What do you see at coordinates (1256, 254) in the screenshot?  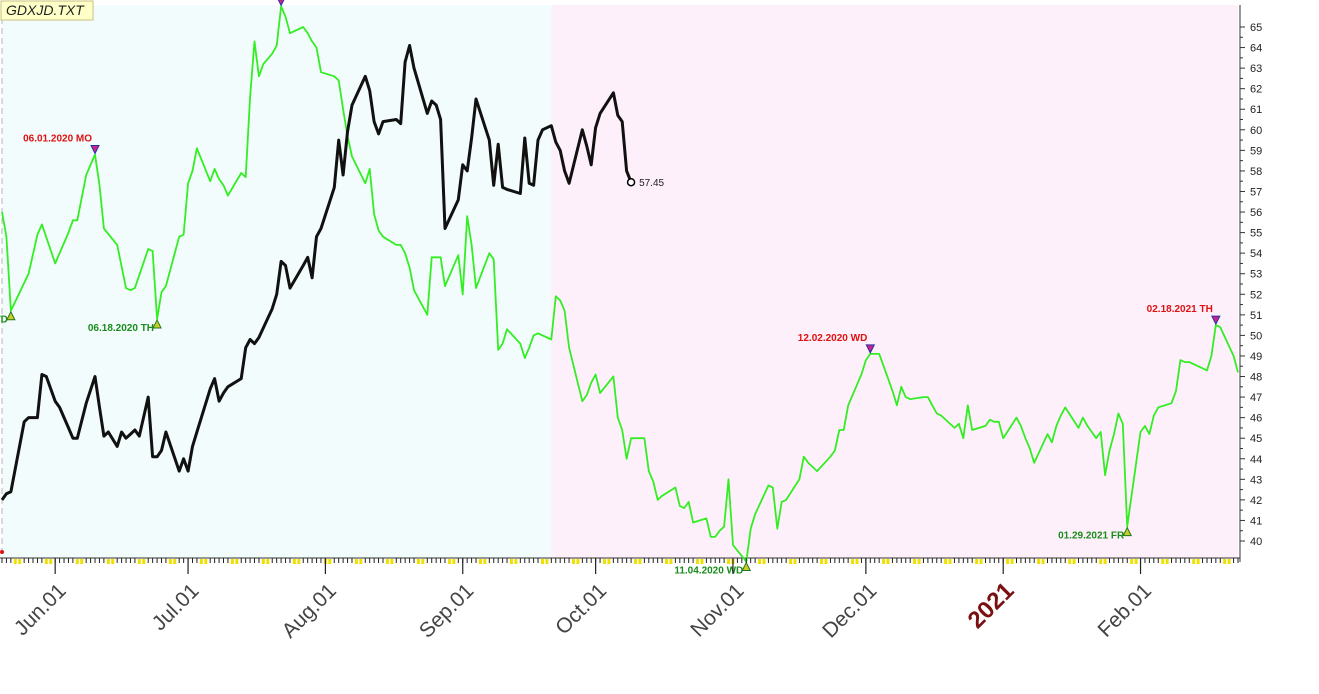 I see `y-tick-label: 54` at bounding box center [1256, 254].